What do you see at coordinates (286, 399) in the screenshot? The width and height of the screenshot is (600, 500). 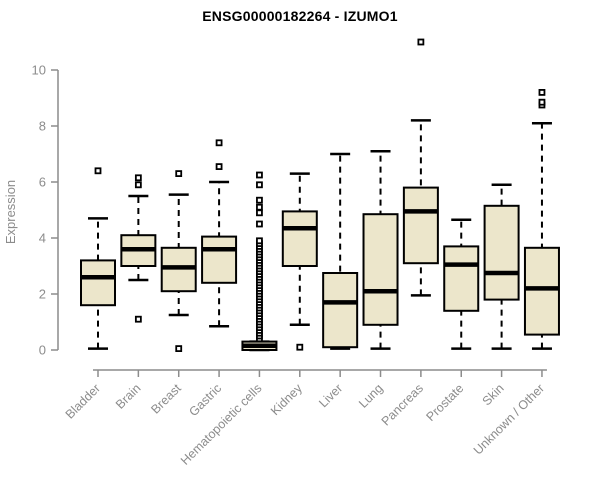 I see `x-tick-label-kidney: Kidney` at bounding box center [286, 399].